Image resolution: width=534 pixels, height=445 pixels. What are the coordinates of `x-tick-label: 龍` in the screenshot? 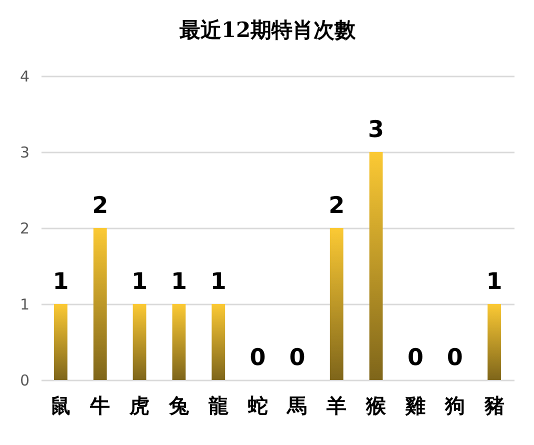 It's located at (217, 406).